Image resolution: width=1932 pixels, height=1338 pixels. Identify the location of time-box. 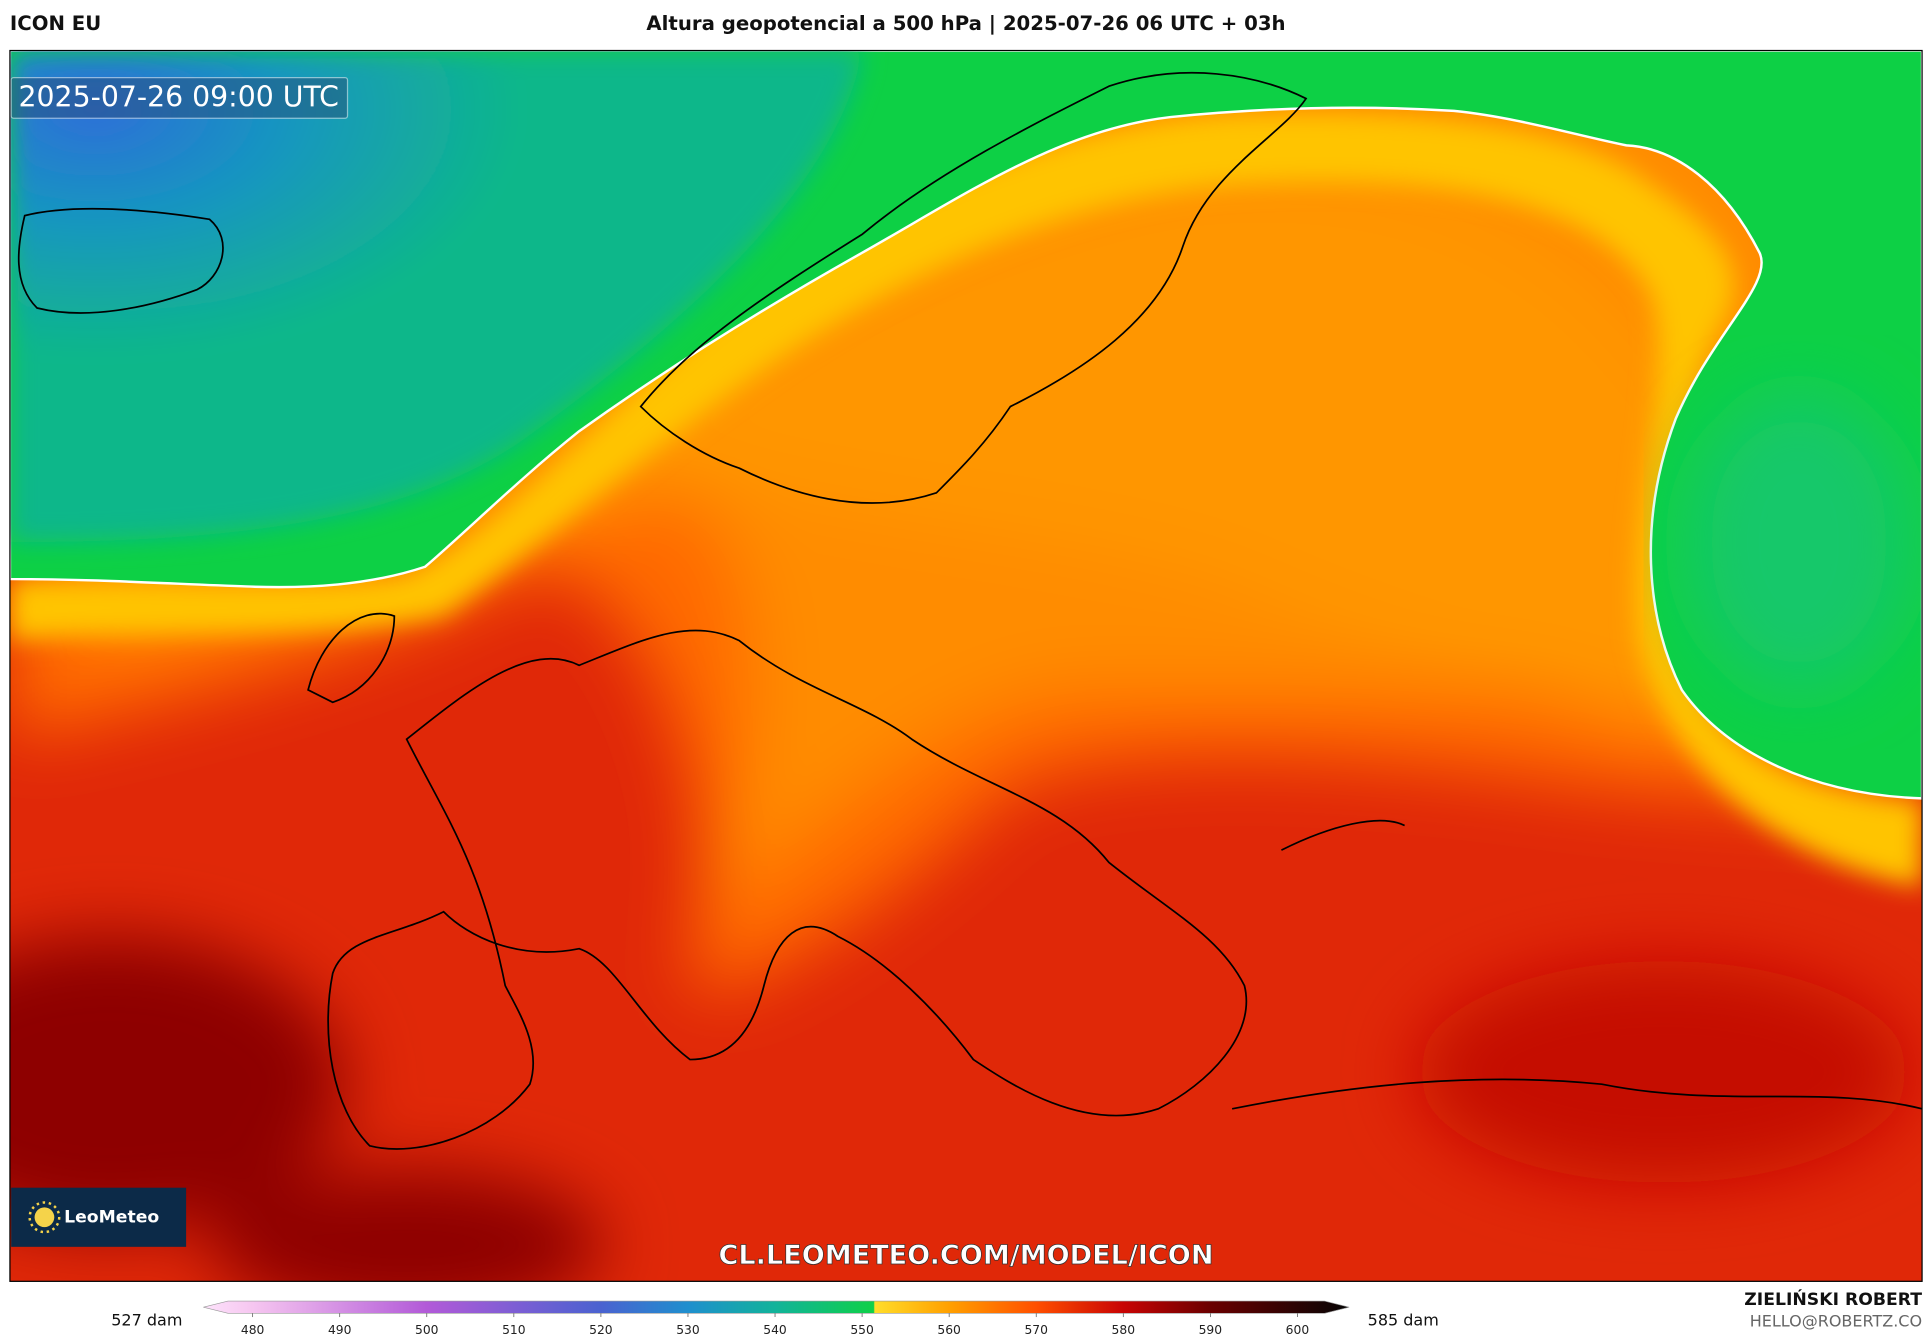
(179, 98).